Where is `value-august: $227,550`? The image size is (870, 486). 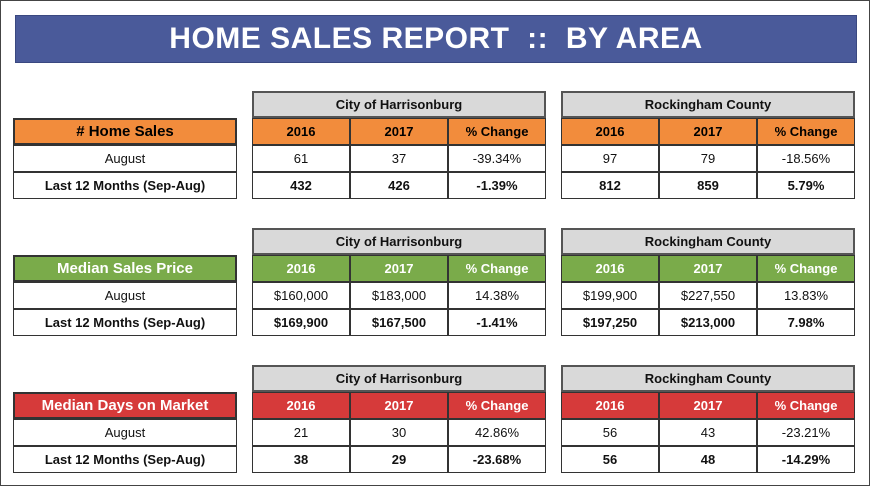 value-august: $227,550 is located at coordinates (708, 295).